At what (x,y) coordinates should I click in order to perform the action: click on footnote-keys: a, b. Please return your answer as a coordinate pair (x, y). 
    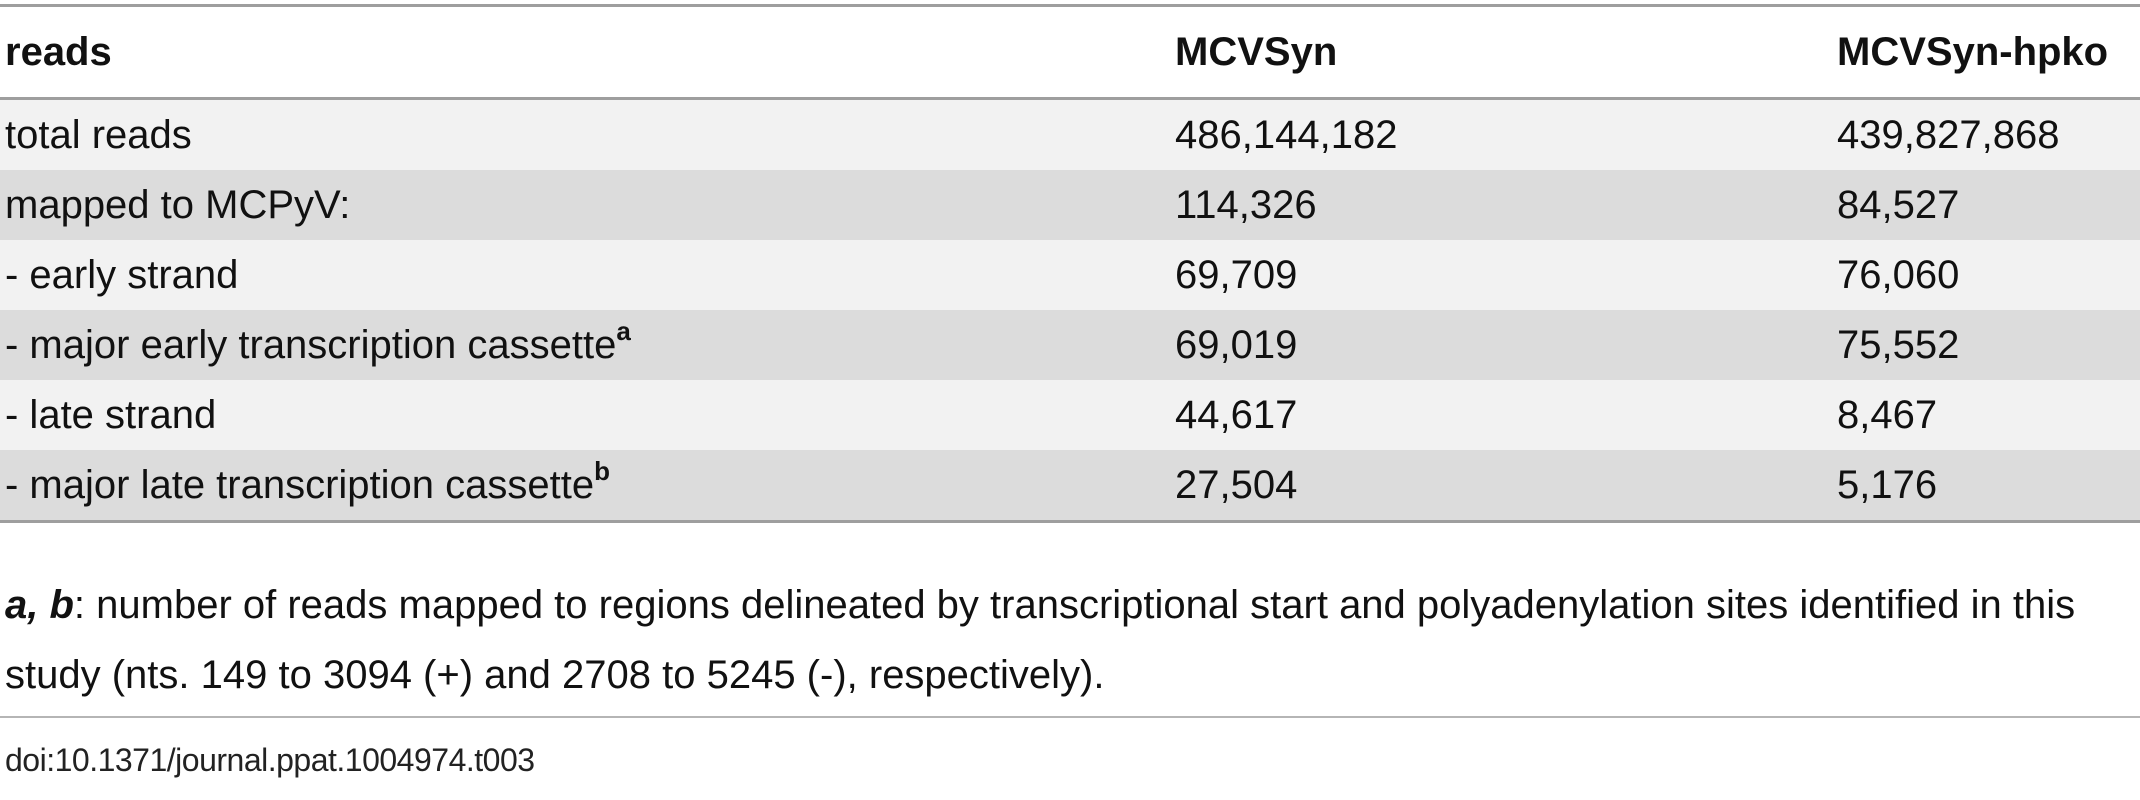
    Looking at the image, I should click on (39, 605).